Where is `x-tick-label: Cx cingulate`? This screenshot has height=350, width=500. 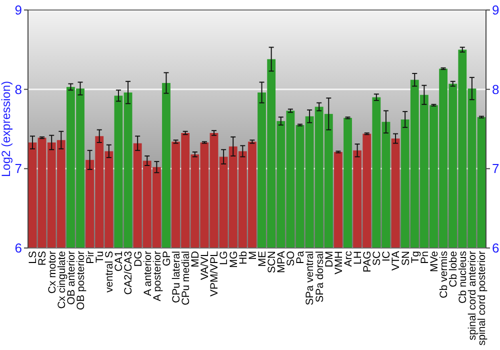 x-tick-label: Cx cingulate is located at coordinates (62, 279).